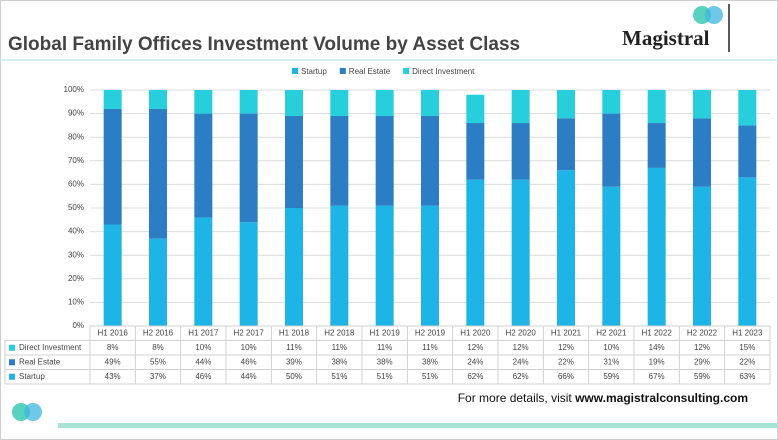  I want to click on x-tick-label: H1 2022, so click(657, 332).